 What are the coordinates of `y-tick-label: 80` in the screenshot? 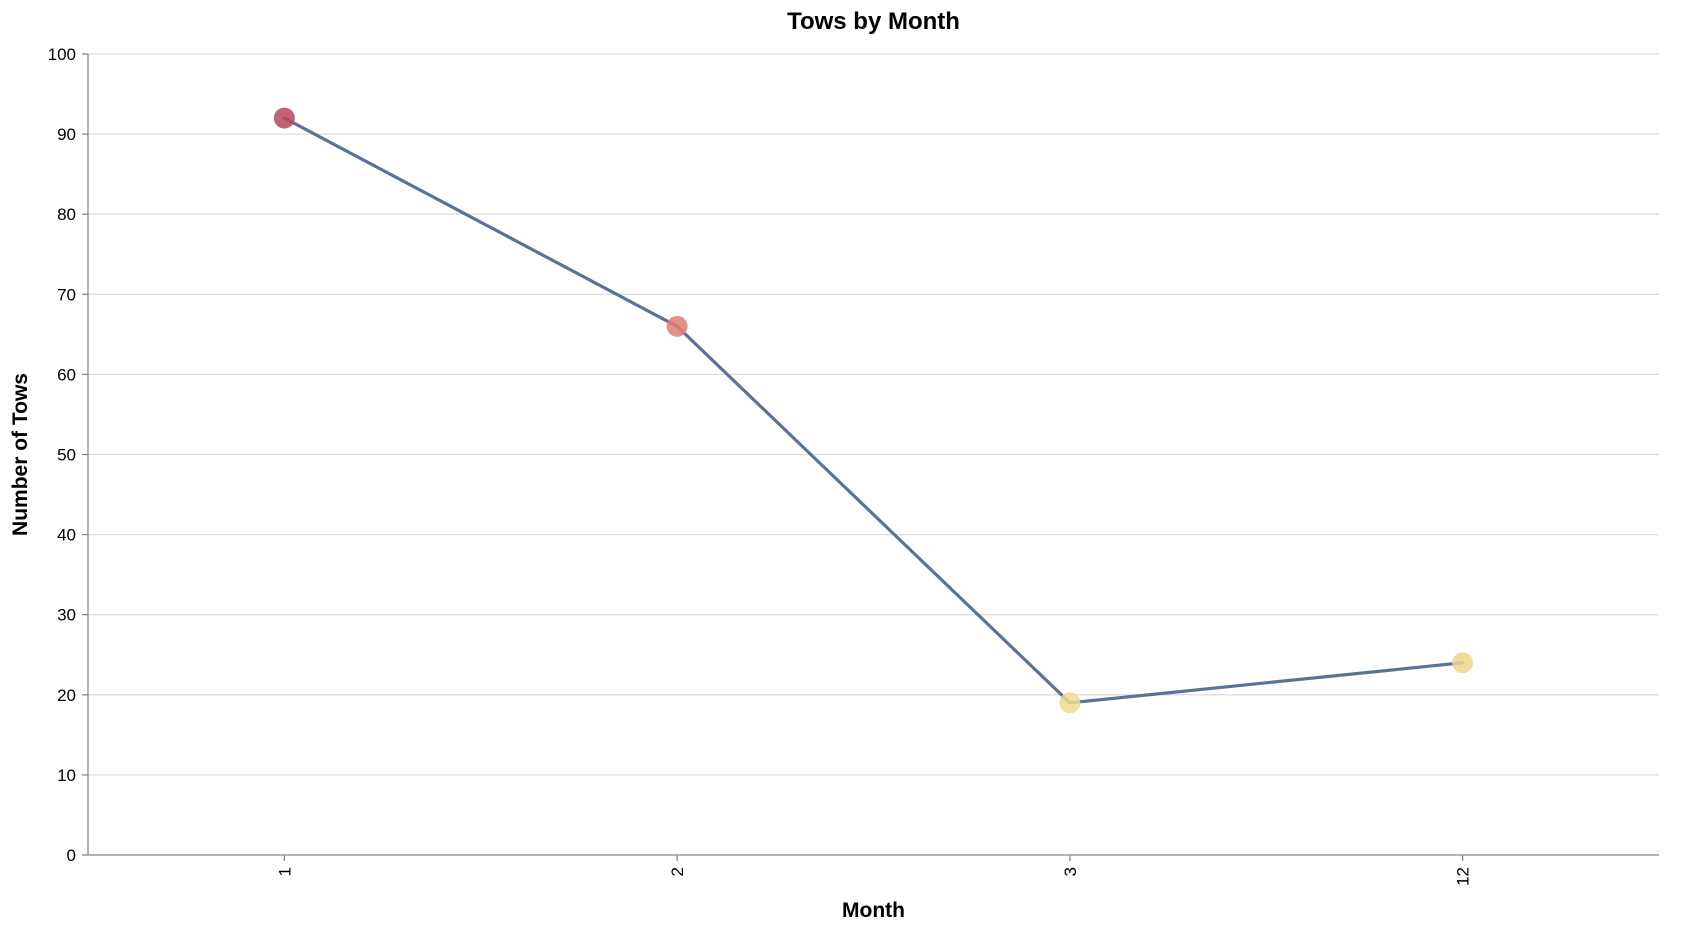 It's located at (66, 214).